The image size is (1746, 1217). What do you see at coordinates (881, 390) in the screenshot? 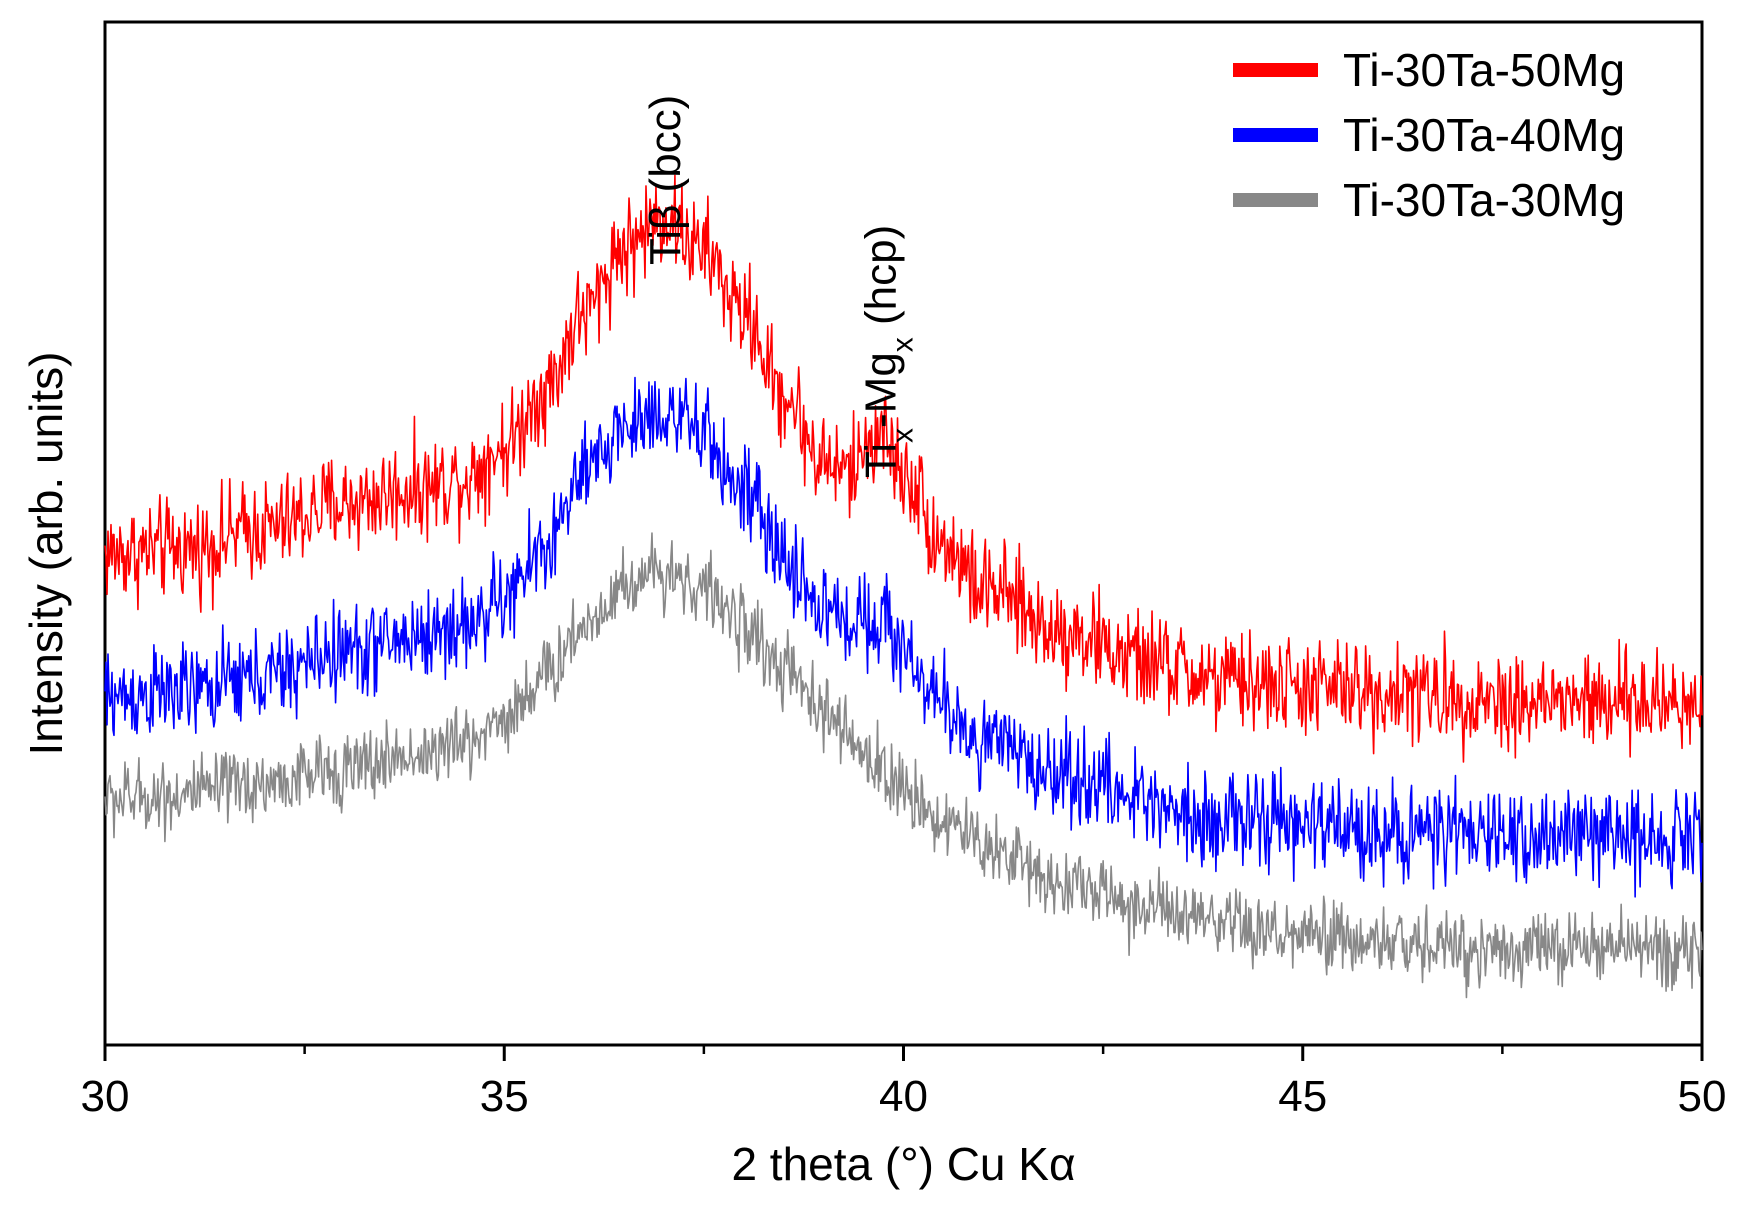
I see `annotation-ti-mg-part-2: -Mg` at bounding box center [881, 390].